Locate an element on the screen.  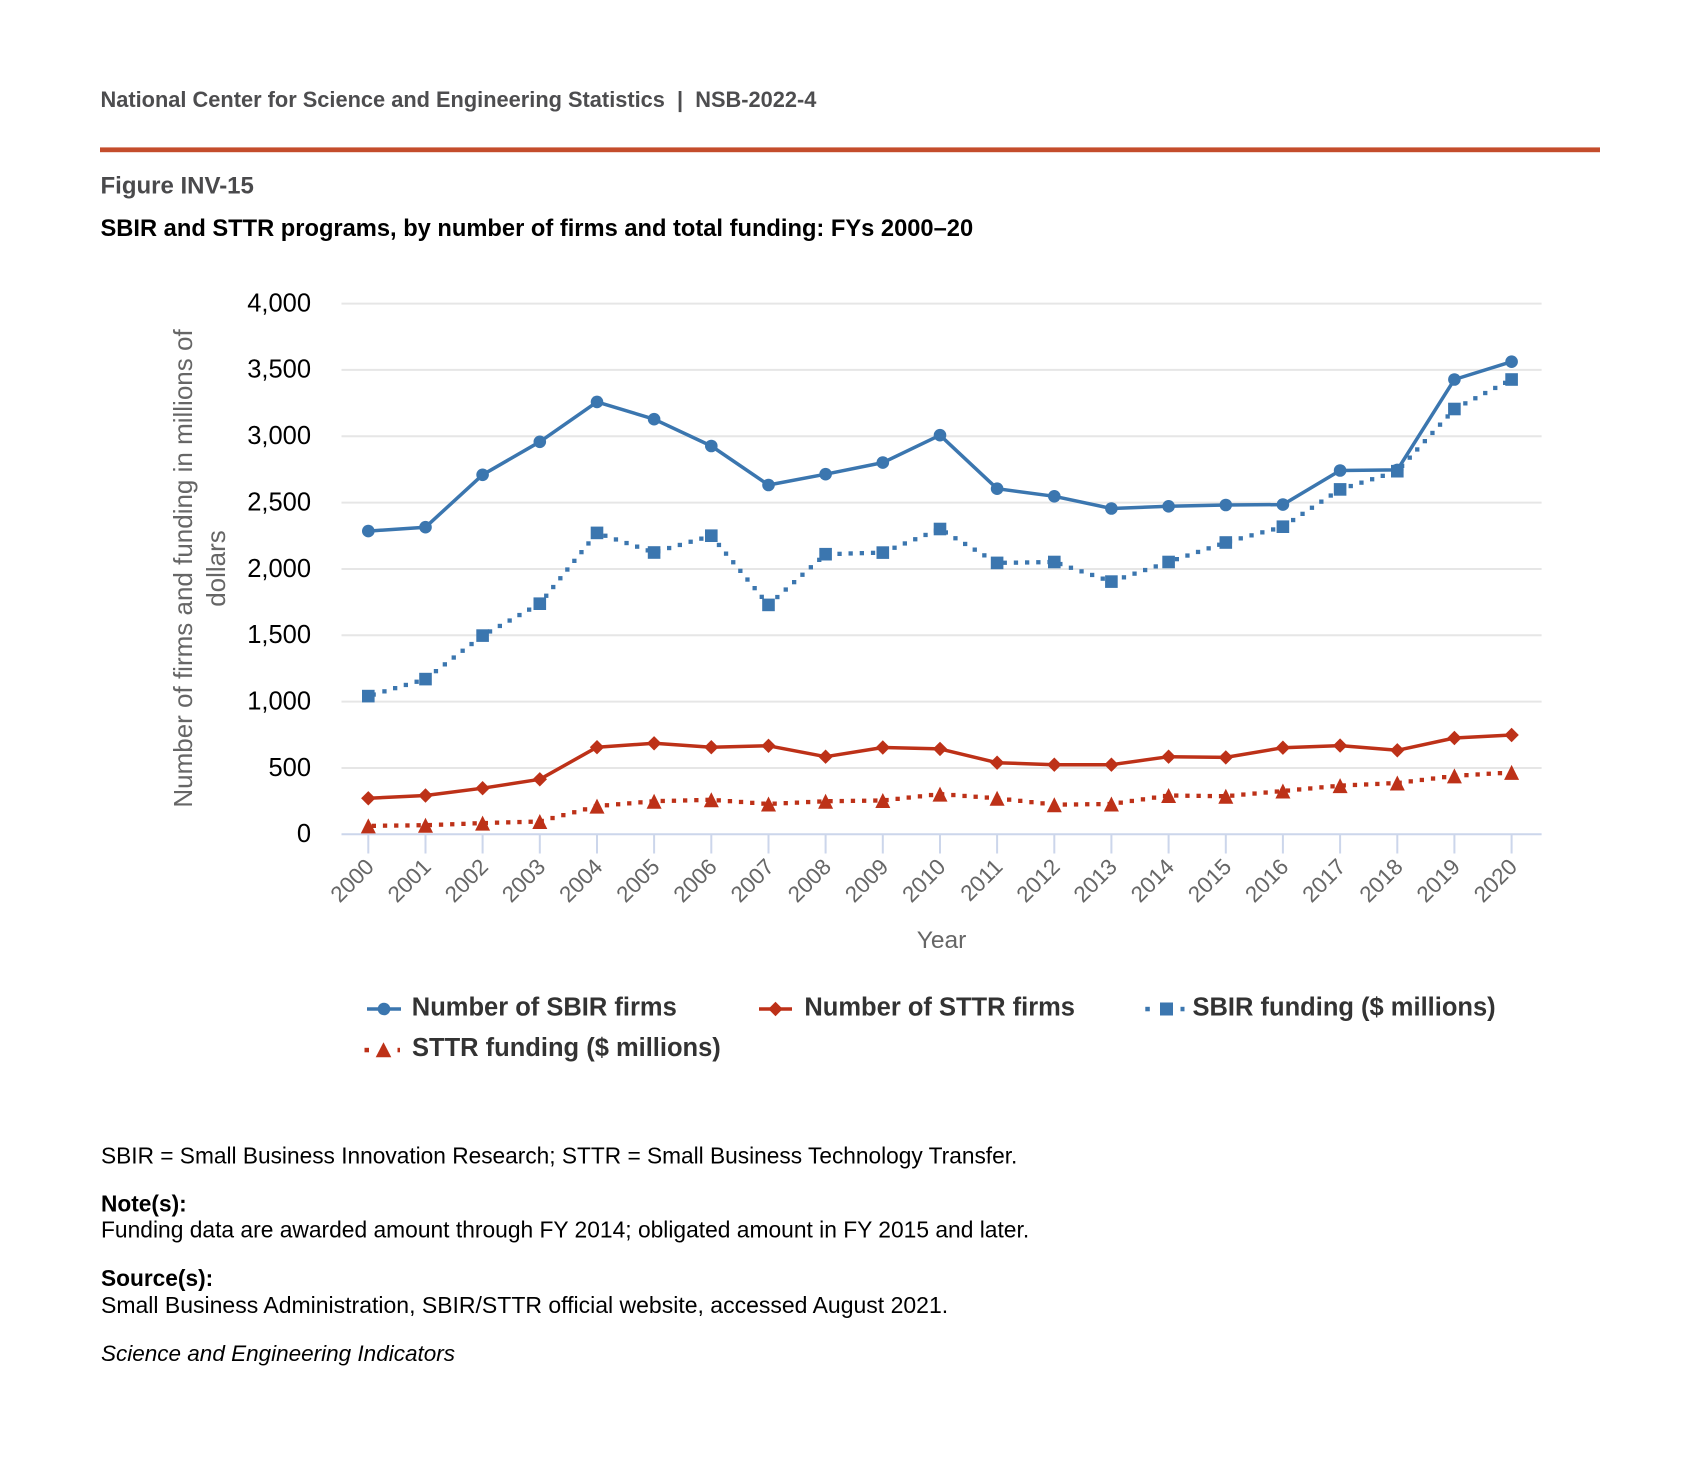
svg-text: 3,500 is located at coordinates (279, 370).